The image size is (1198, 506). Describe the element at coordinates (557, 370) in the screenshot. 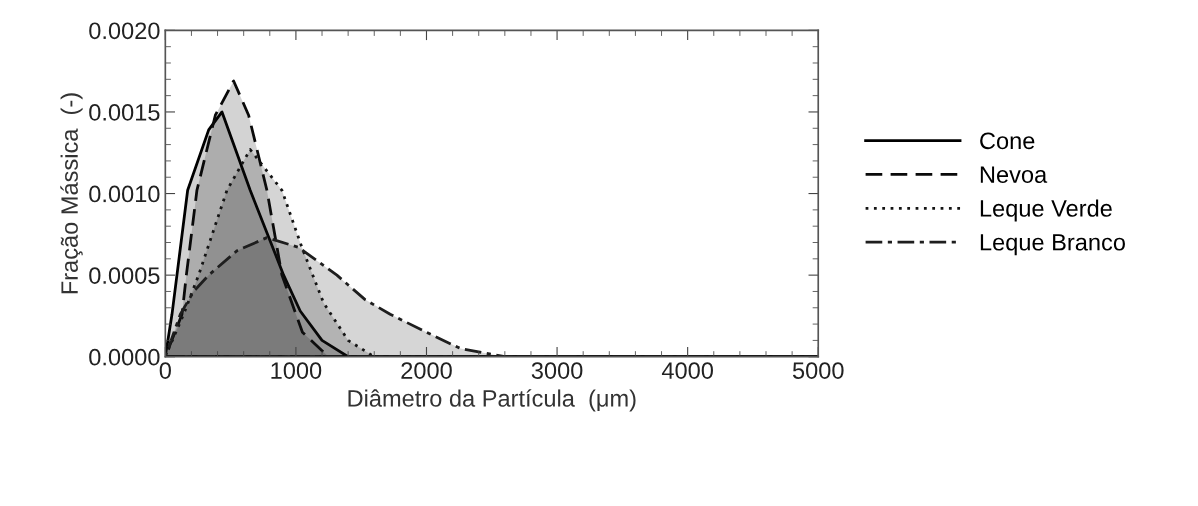

I see `x-tick-label: 3000` at that location.